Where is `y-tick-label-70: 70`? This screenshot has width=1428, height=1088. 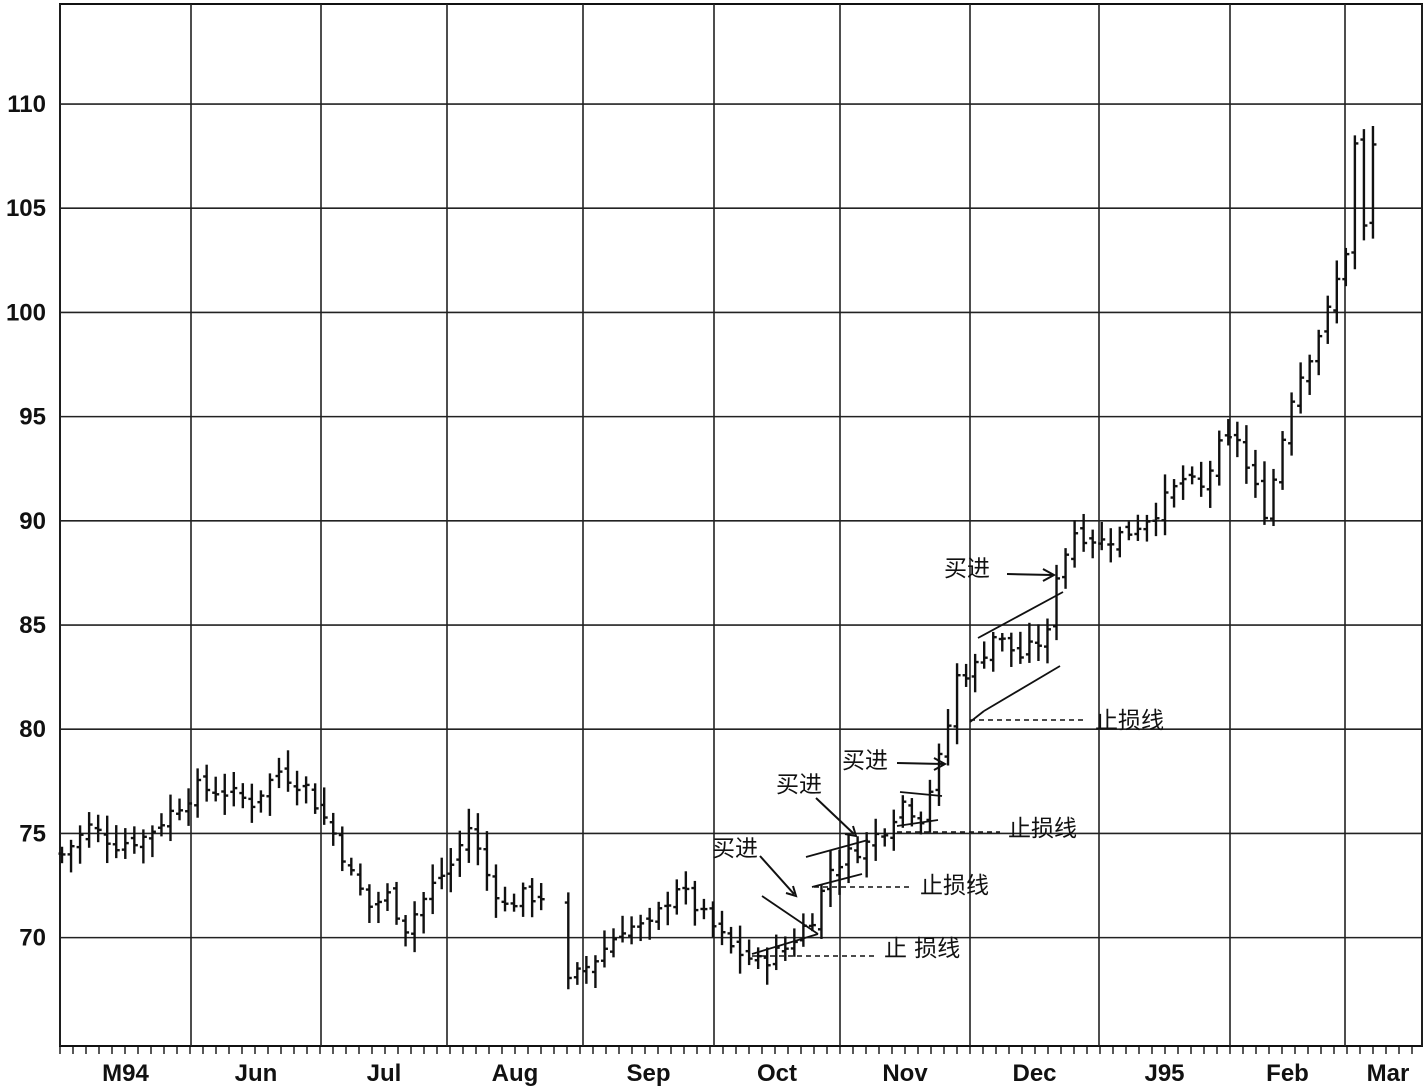
y-tick-label-70: 70 is located at coordinates (32, 938).